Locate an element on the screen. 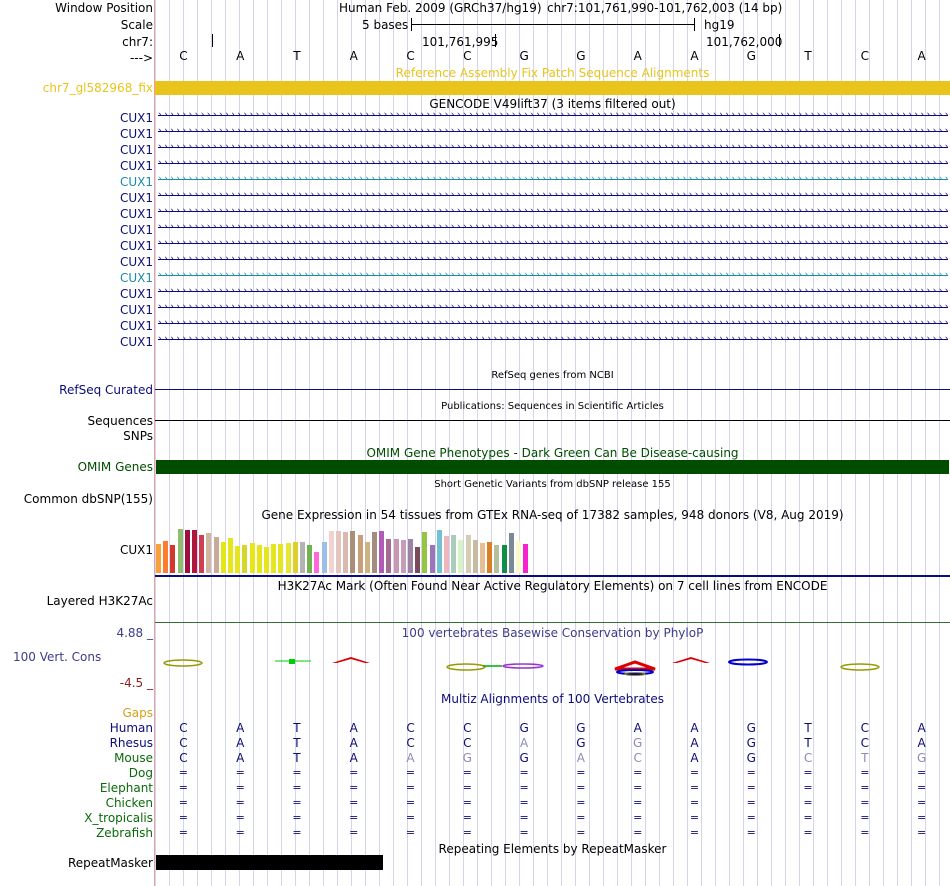  gtex-bar-chart is located at coordinates (346, 548).